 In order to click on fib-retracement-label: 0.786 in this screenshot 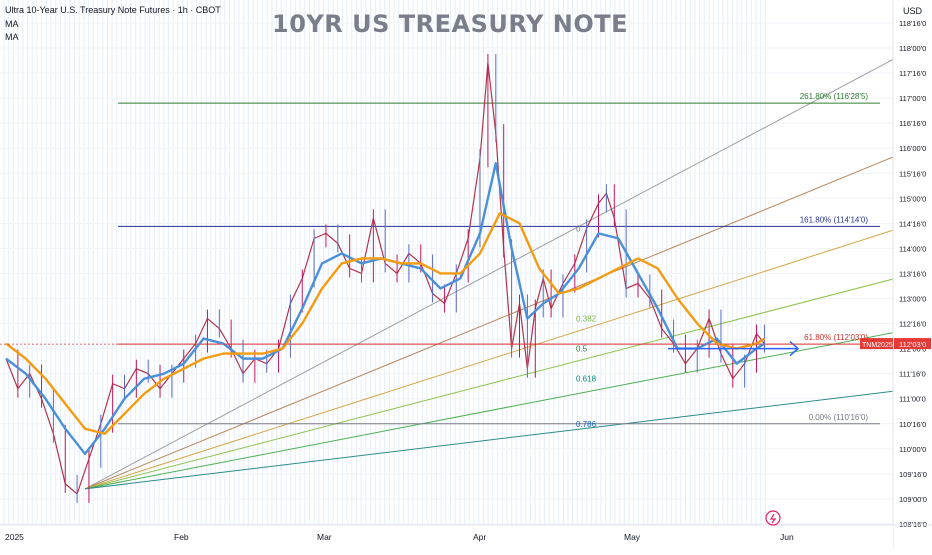, I will do `click(586, 424)`.